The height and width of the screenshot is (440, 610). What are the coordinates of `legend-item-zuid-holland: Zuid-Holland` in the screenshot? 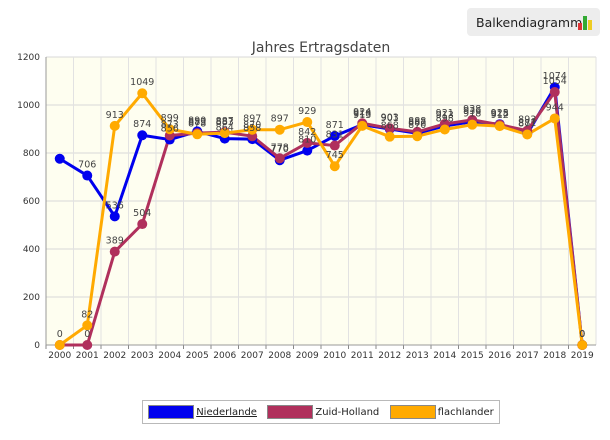 It's located at (323, 412).